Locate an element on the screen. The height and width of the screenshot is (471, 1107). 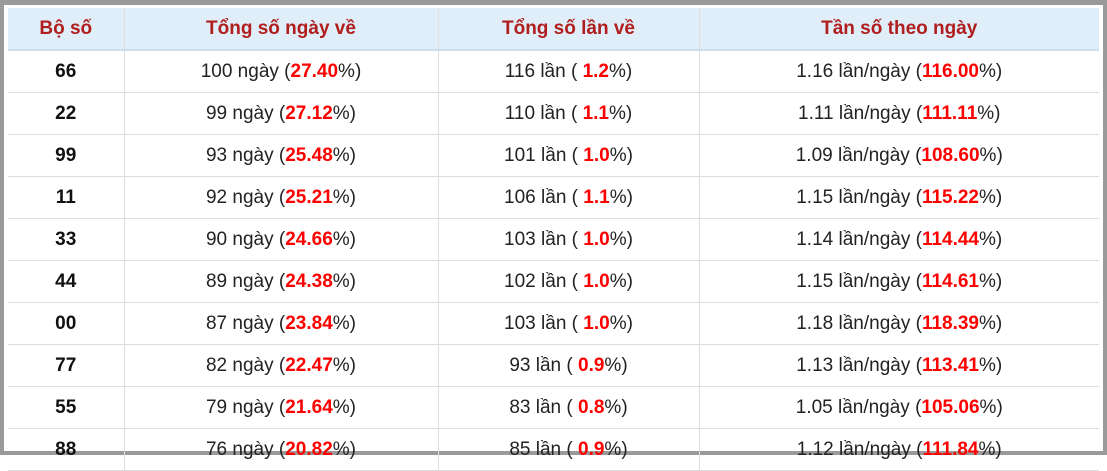
cell-text: 99 ngày ( is located at coordinates (245, 113).